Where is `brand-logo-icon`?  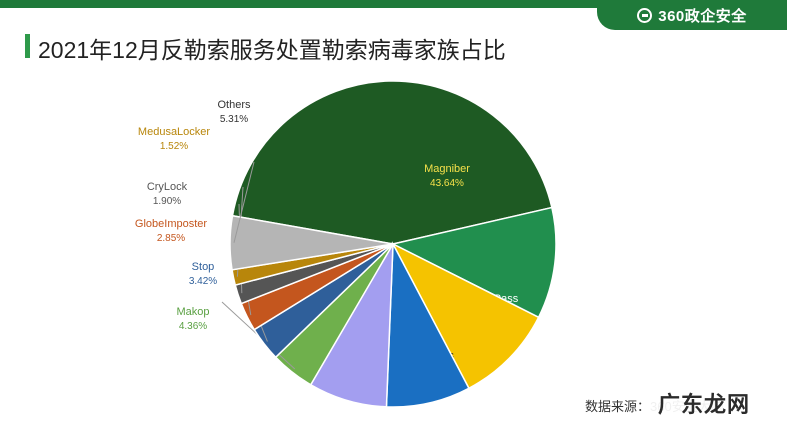
brand-logo-icon is located at coordinates (645, 15).